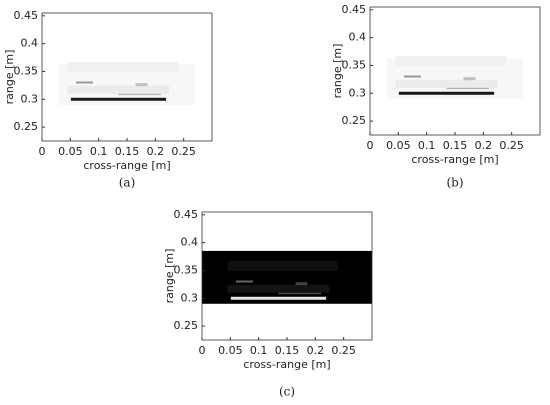 Image resolution: width=550 pixels, height=405 pixels. Describe the element at coordinates (287, 277) in the screenshot. I see `image-background` at that location.